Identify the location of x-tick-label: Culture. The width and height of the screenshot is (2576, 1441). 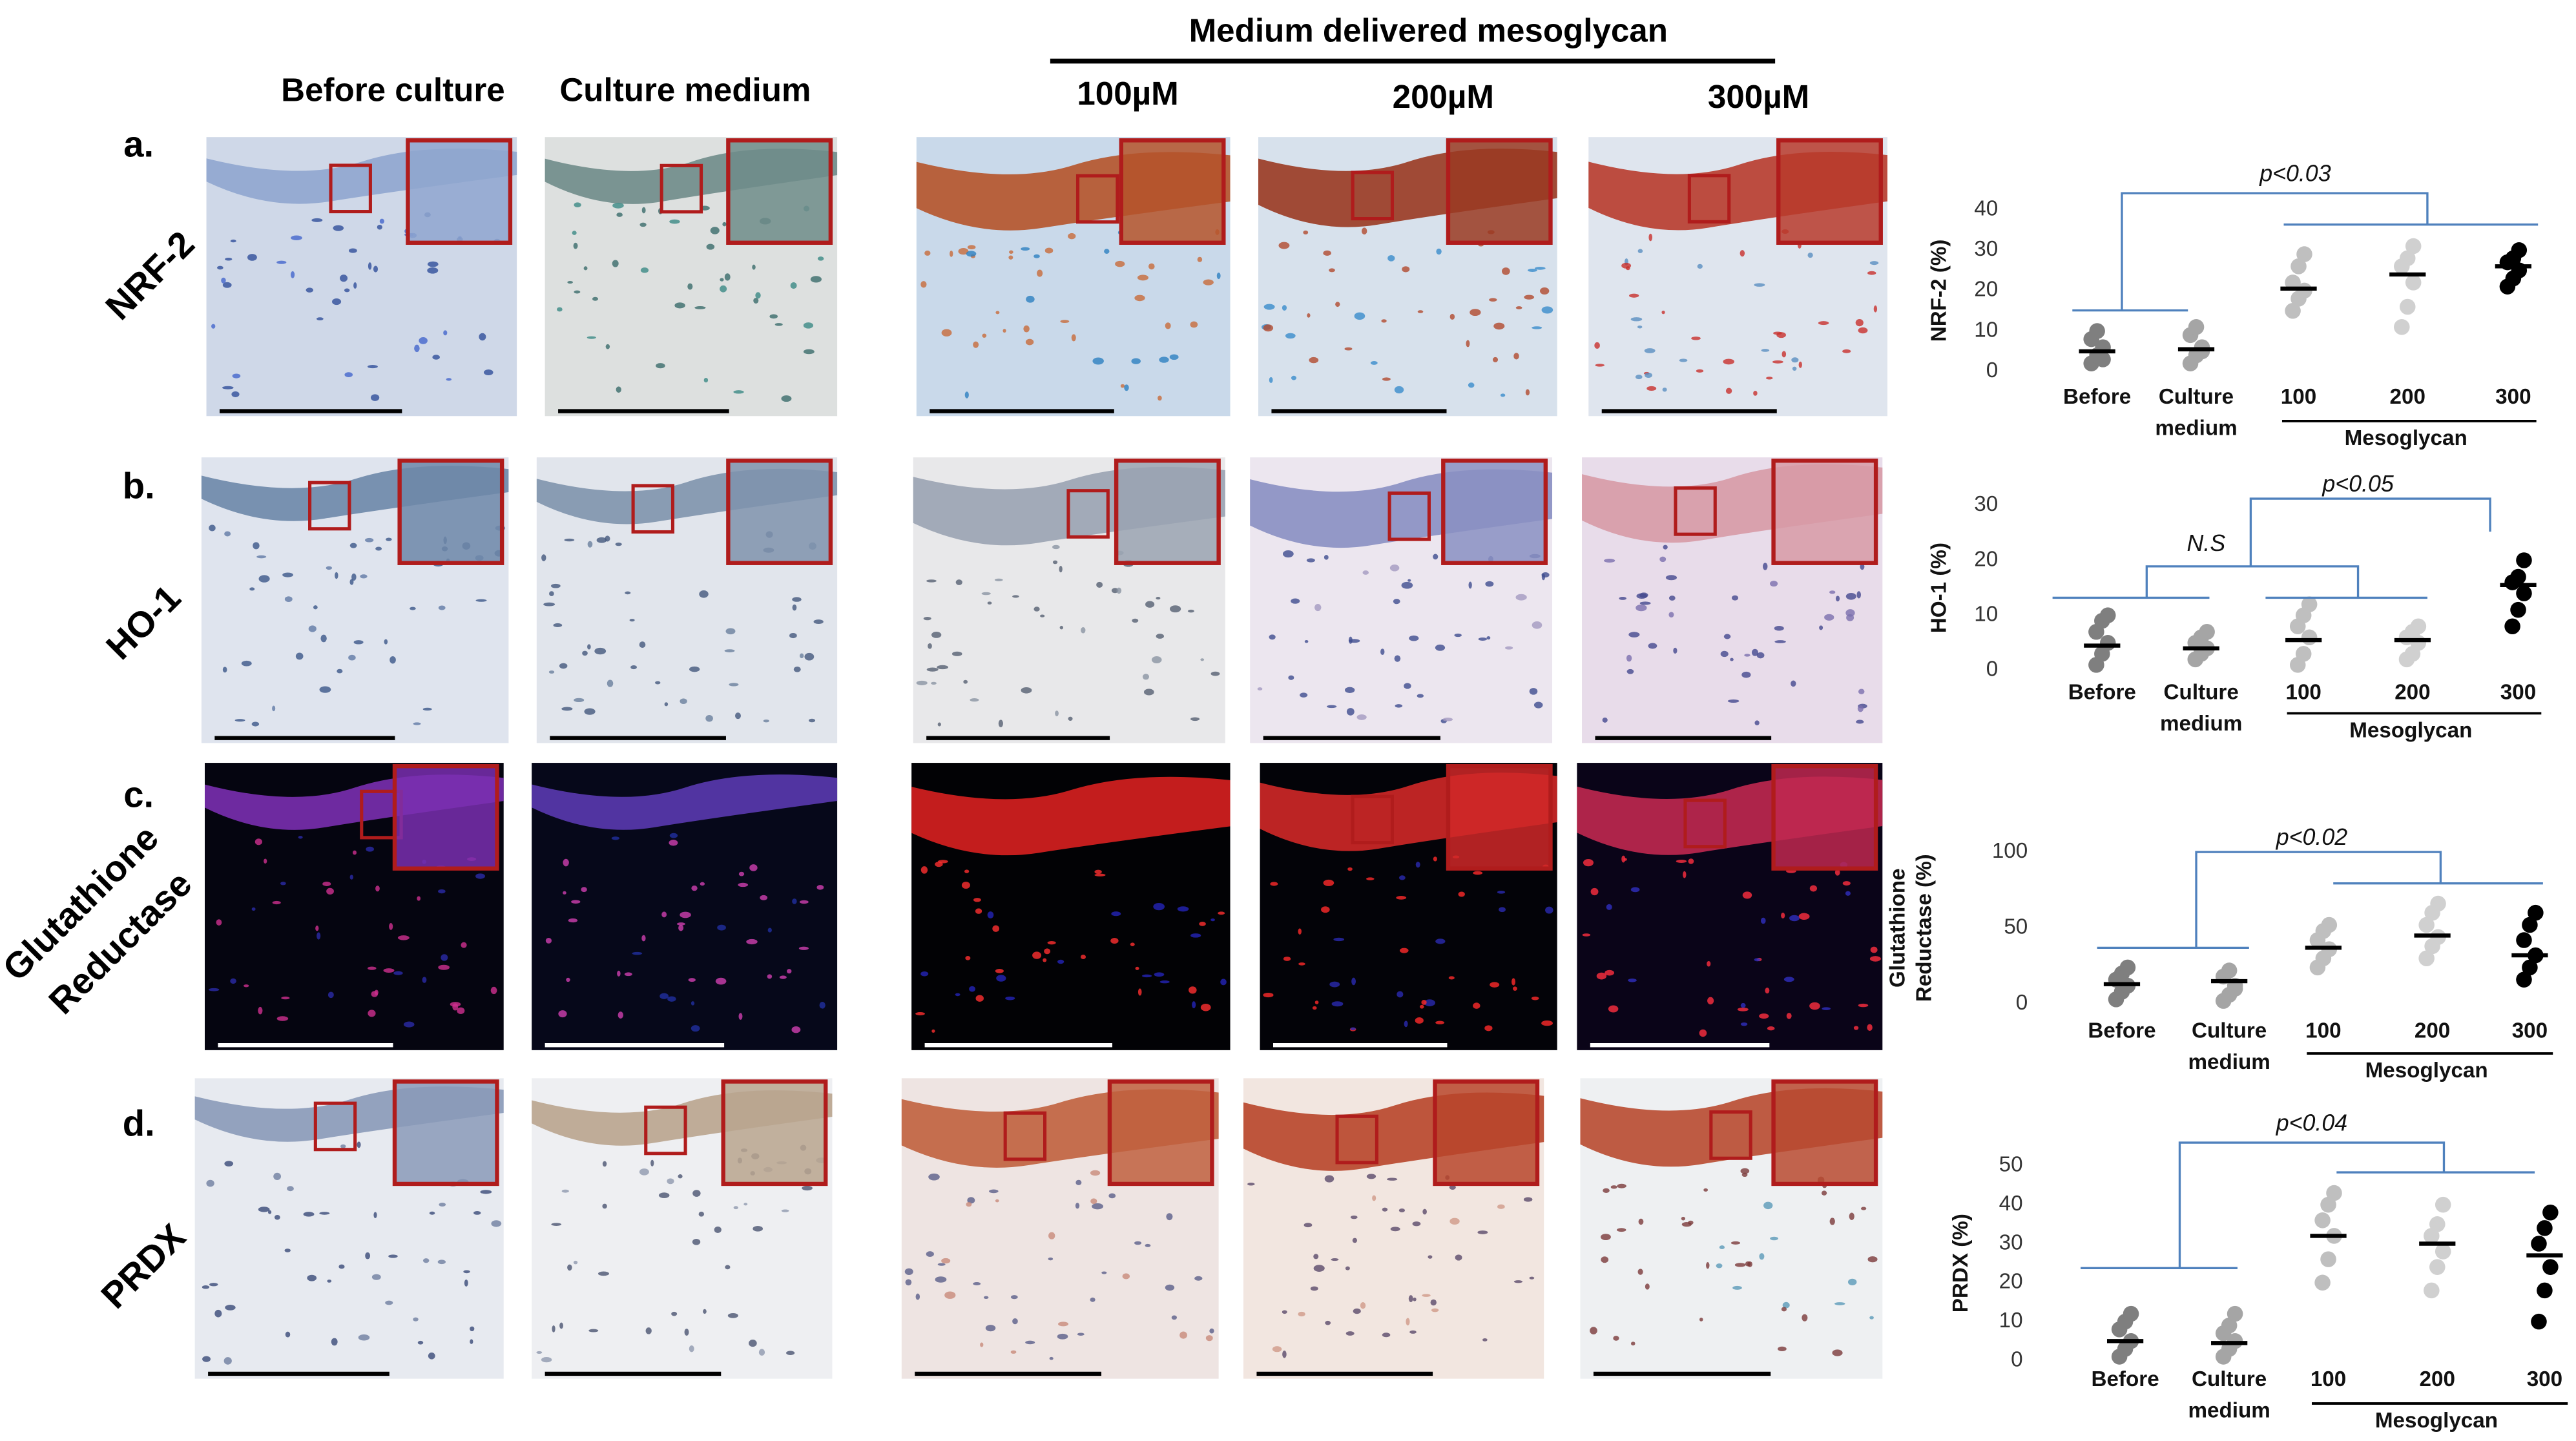
(2229, 1379).